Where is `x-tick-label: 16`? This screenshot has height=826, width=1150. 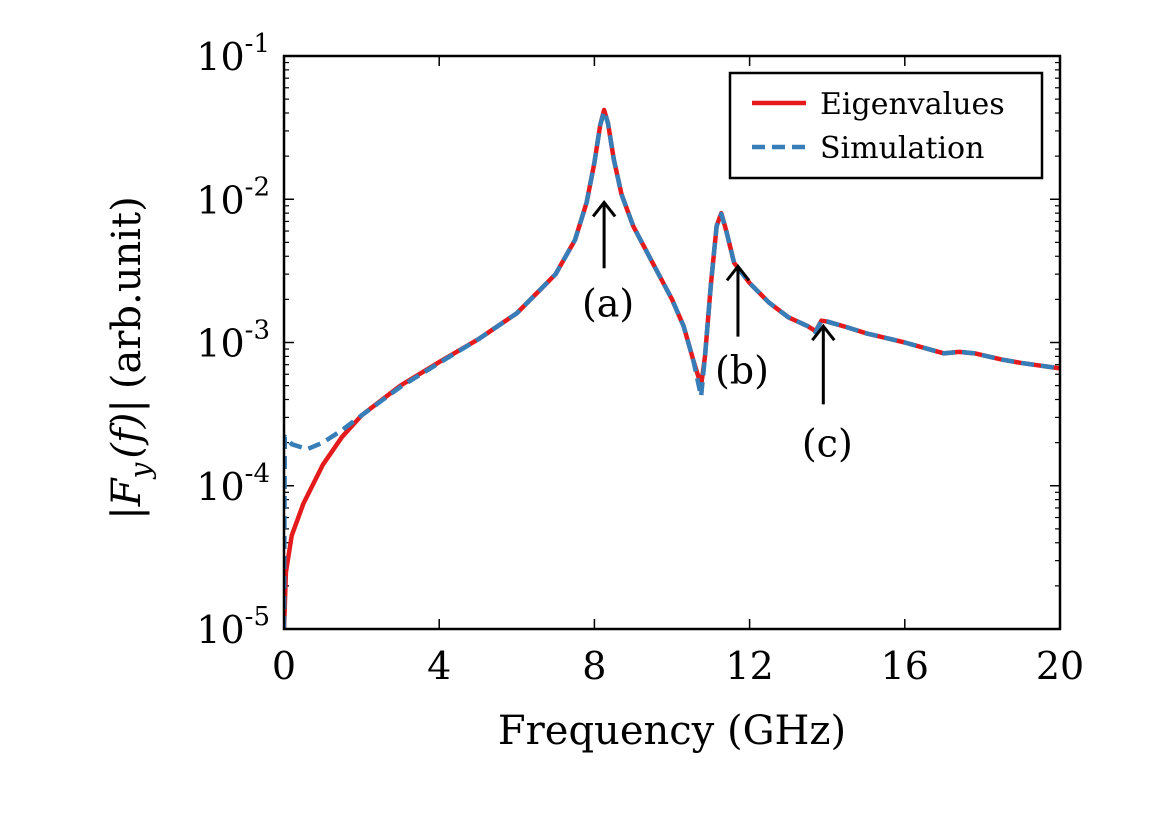
x-tick-label: 16 is located at coordinates (905, 666).